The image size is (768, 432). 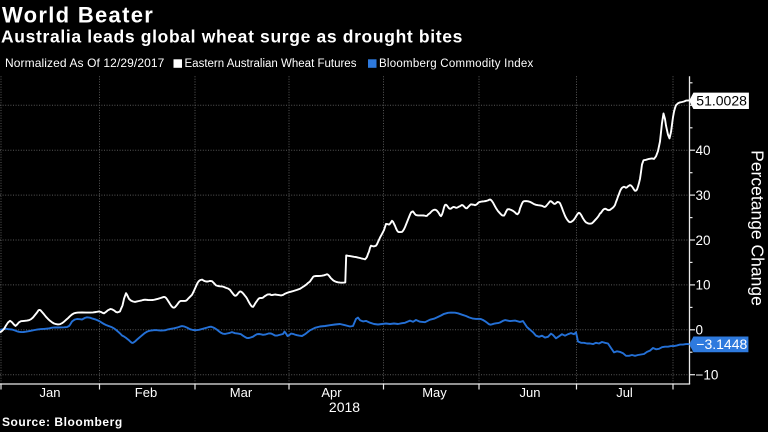 What do you see at coordinates (344, 407) in the screenshot?
I see `svg-text: 2018` at bounding box center [344, 407].